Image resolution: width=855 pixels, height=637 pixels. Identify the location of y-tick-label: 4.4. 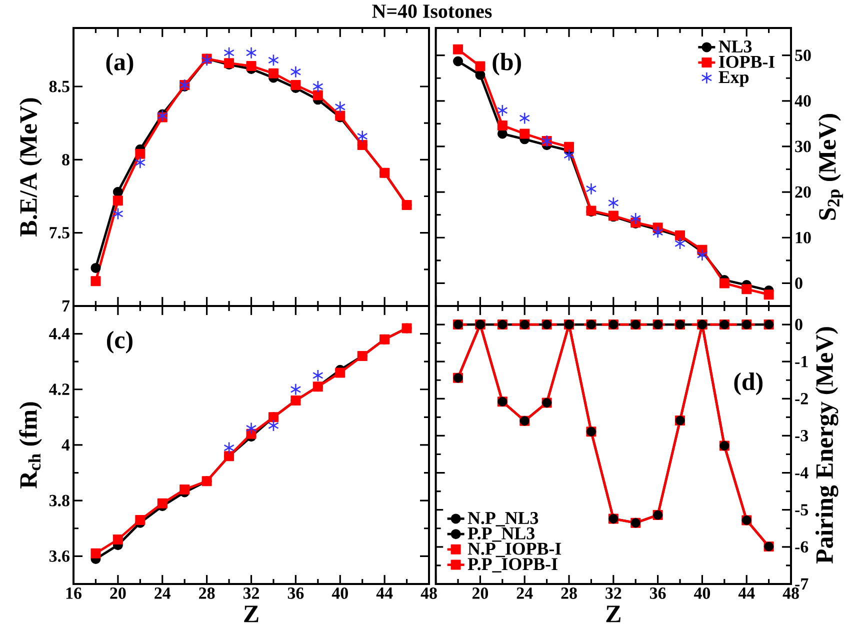
(59, 334).